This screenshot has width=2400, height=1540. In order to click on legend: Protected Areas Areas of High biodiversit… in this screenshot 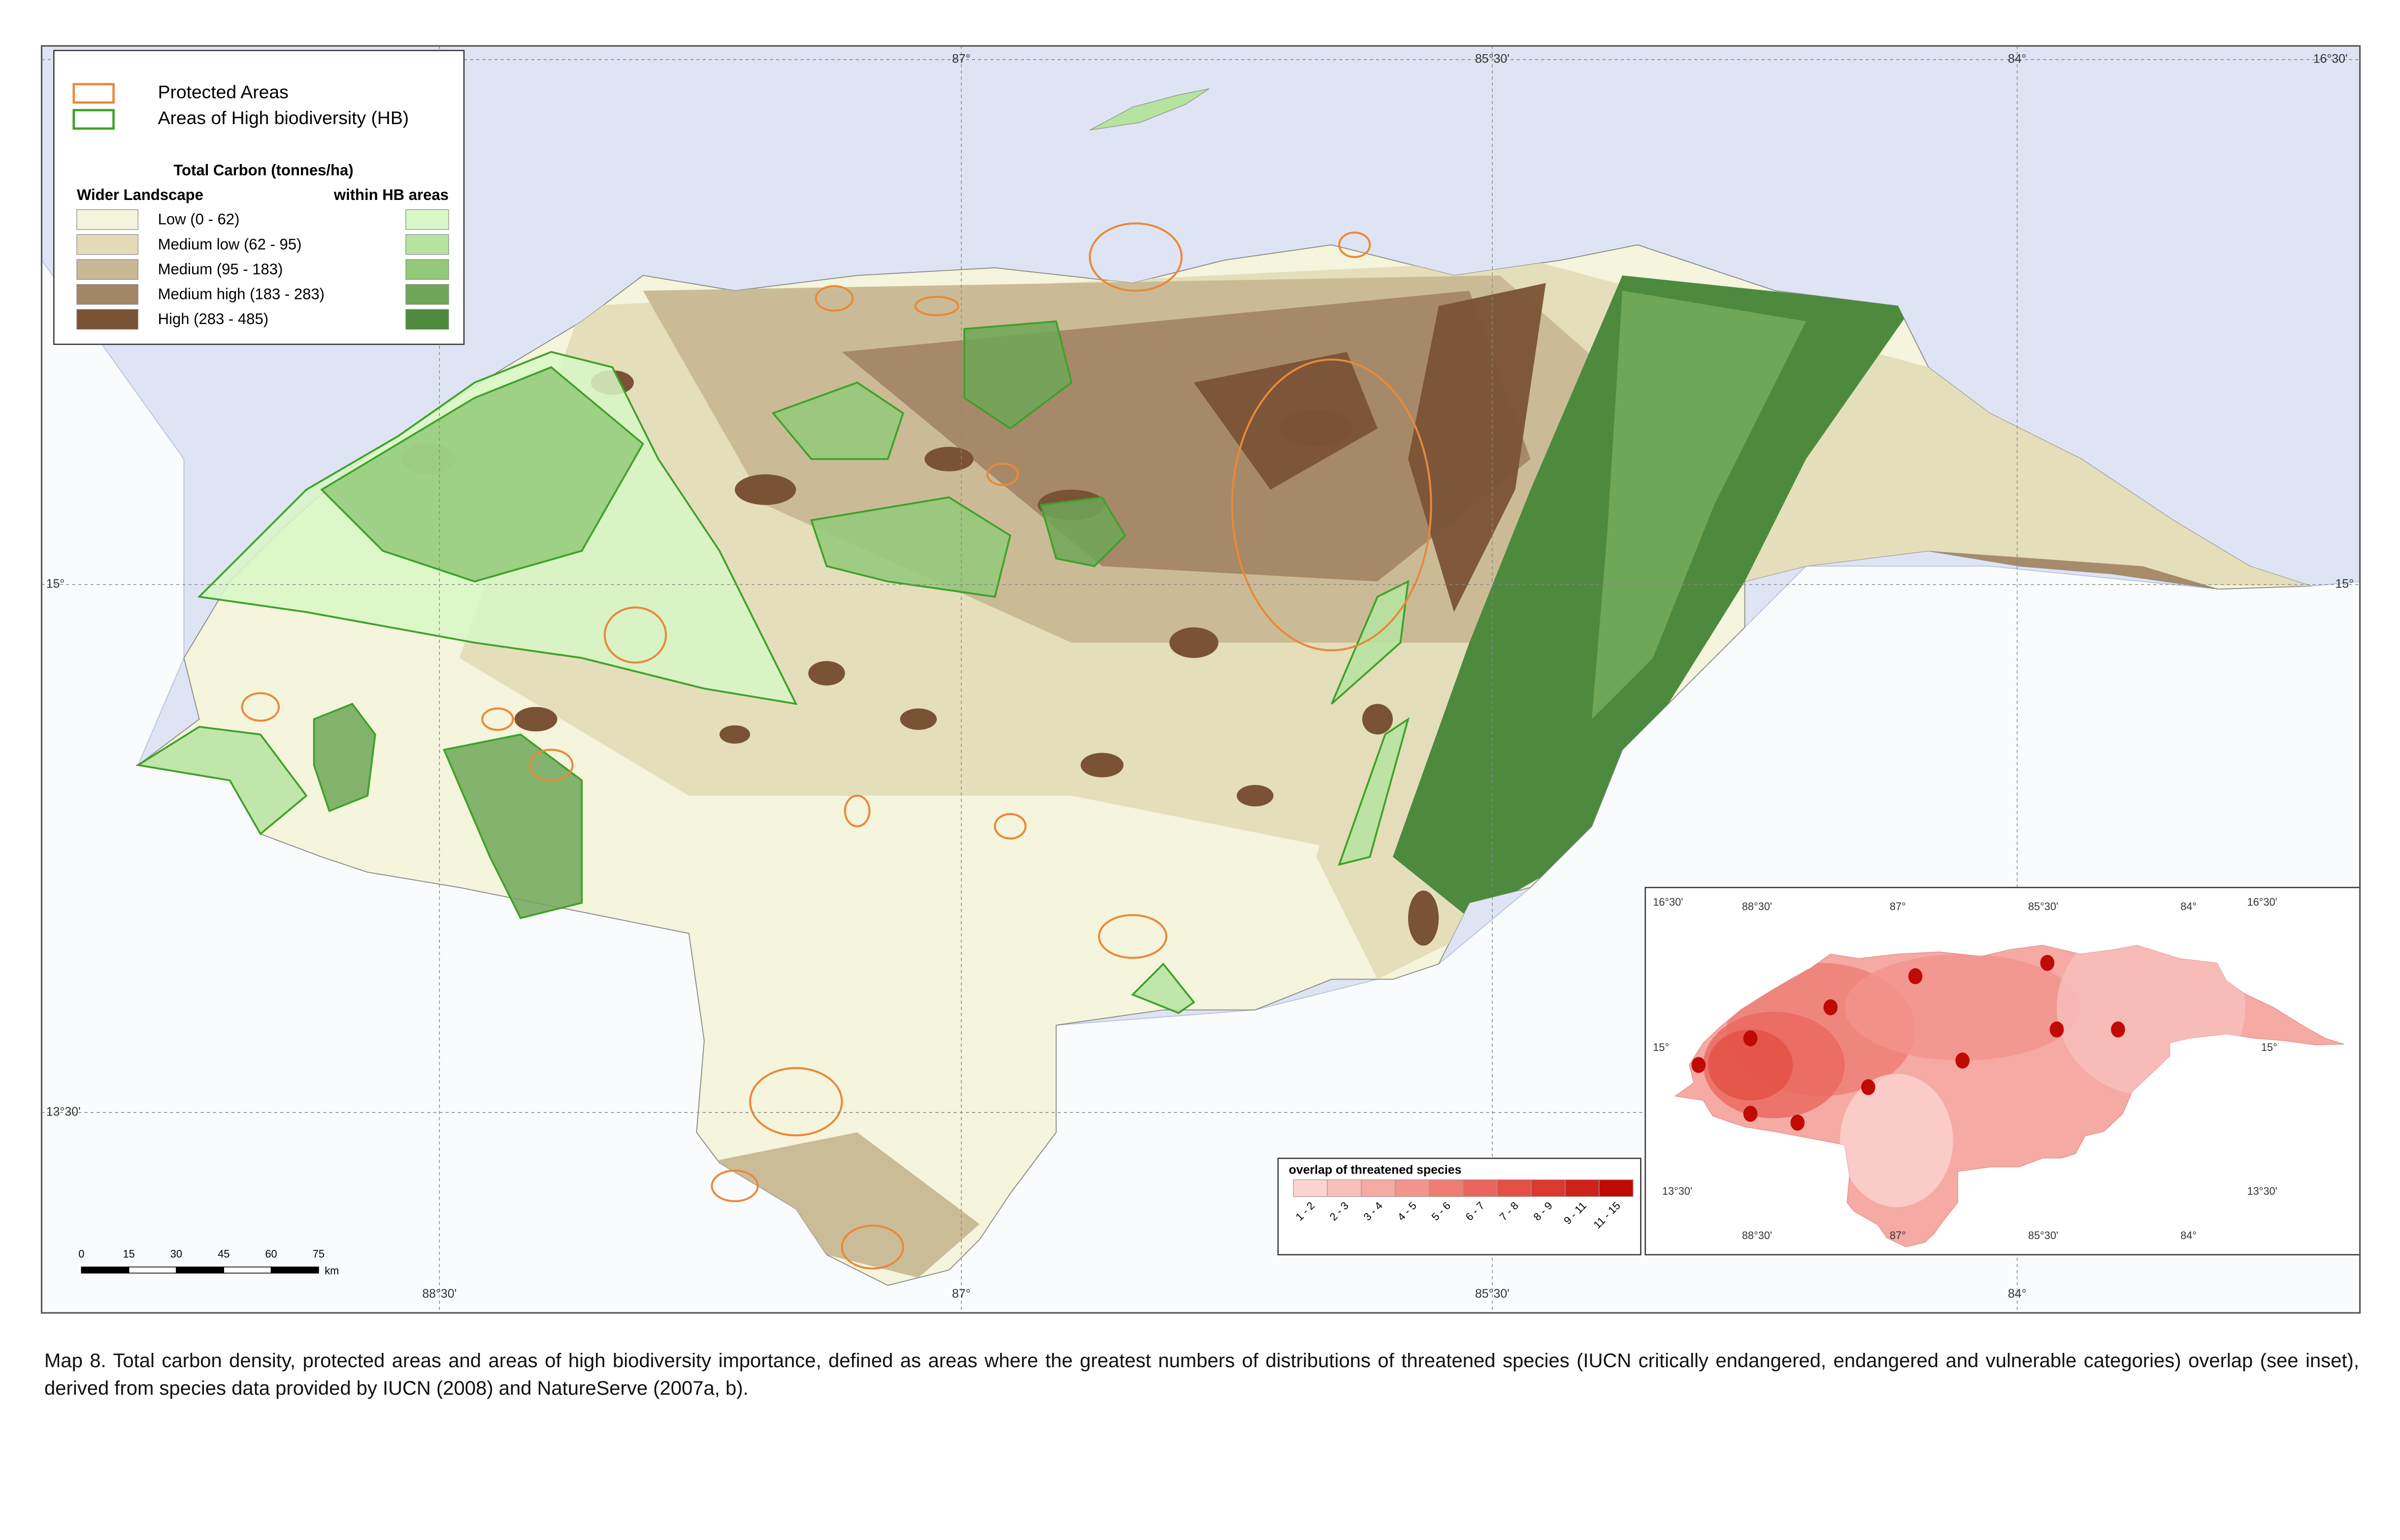, I will do `click(259, 197)`.